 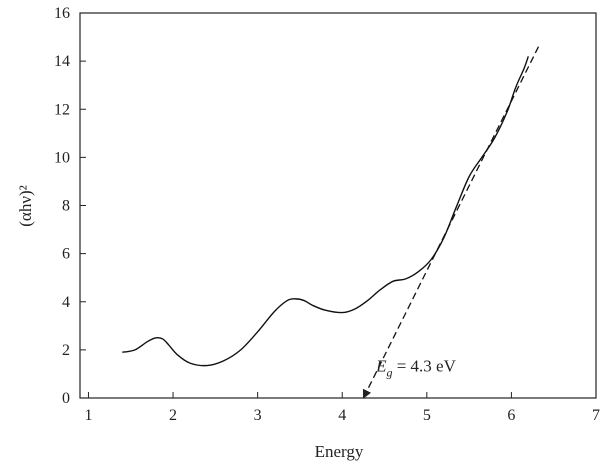 I want to click on x-axis-title: Energy, so click(x=339, y=451).